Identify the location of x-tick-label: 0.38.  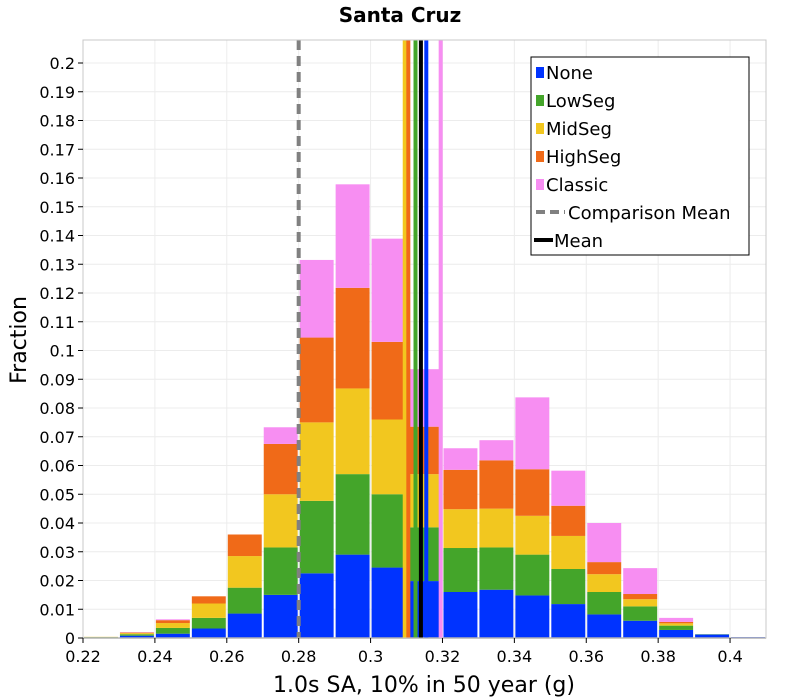
(658, 656).